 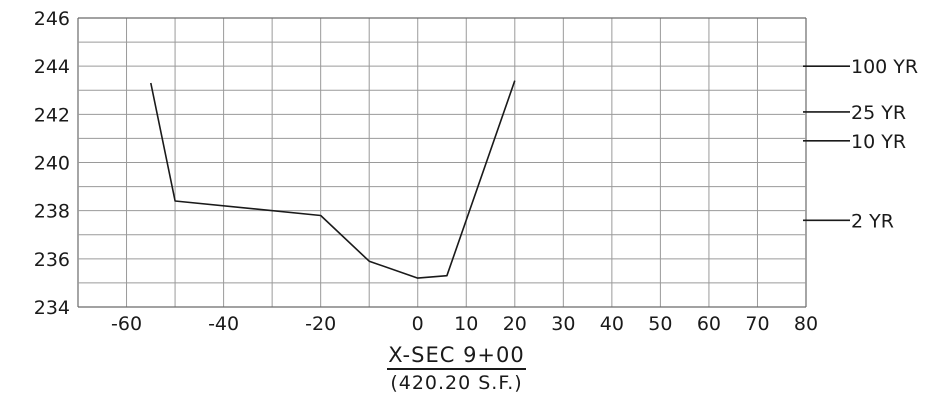 What do you see at coordinates (456, 356) in the screenshot?
I see `chart-title-text: X-SEC 9+00` at bounding box center [456, 356].